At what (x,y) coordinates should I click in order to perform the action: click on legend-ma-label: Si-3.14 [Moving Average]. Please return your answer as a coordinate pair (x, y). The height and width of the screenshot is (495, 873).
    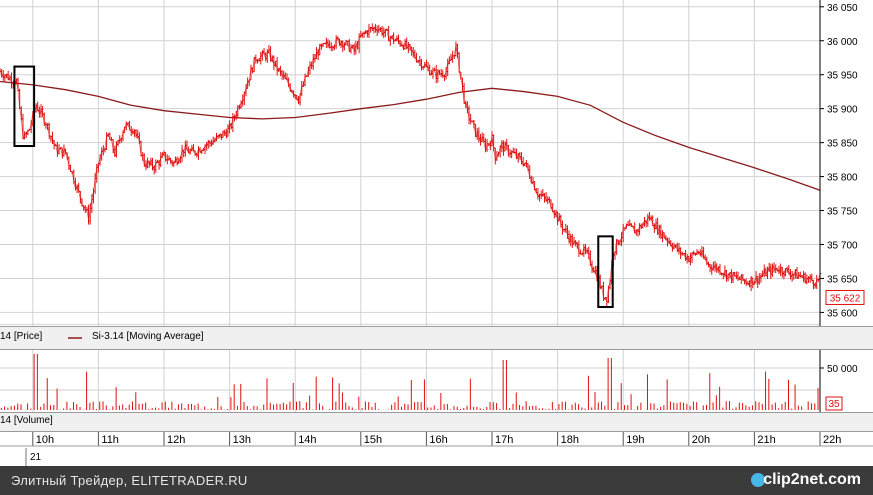
    Looking at the image, I should click on (148, 336).